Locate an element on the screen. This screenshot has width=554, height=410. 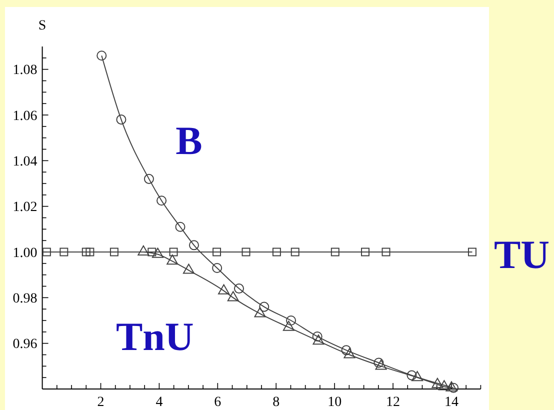
x-tick-label: 2 is located at coordinates (100, 402).